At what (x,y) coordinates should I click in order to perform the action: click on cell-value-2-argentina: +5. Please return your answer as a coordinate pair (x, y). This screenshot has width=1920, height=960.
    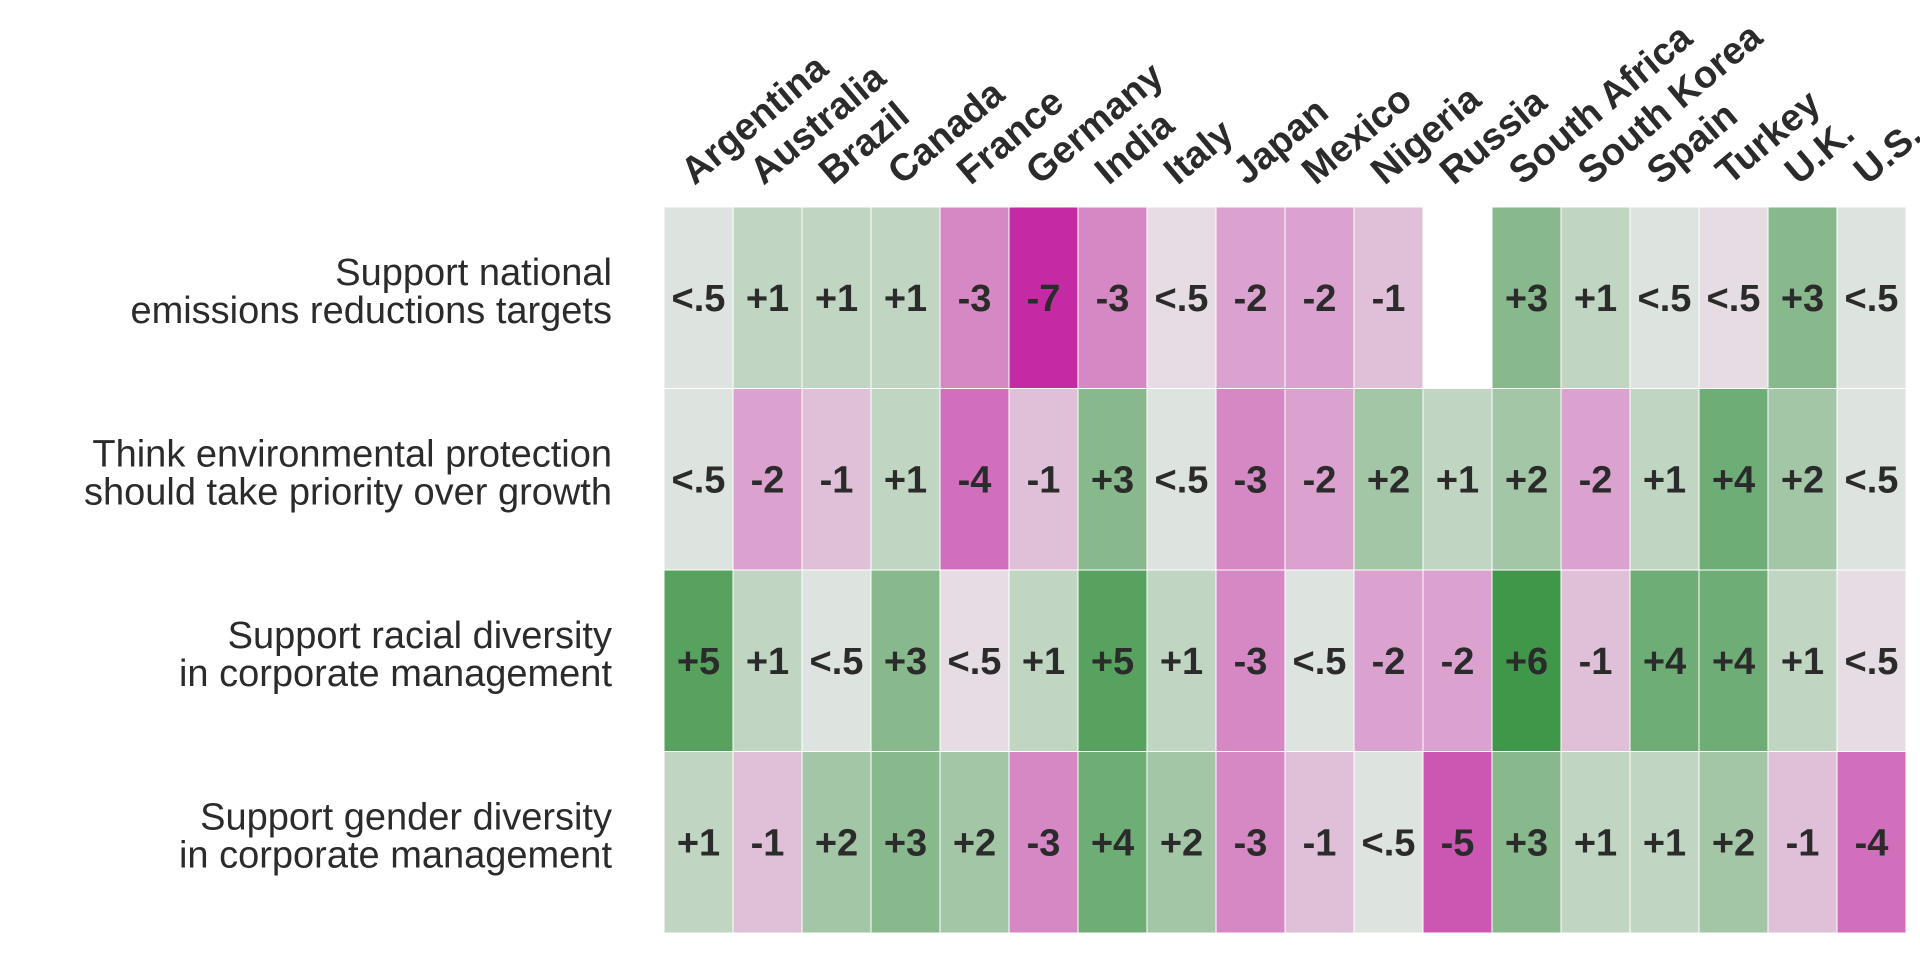
    Looking at the image, I should click on (698, 662).